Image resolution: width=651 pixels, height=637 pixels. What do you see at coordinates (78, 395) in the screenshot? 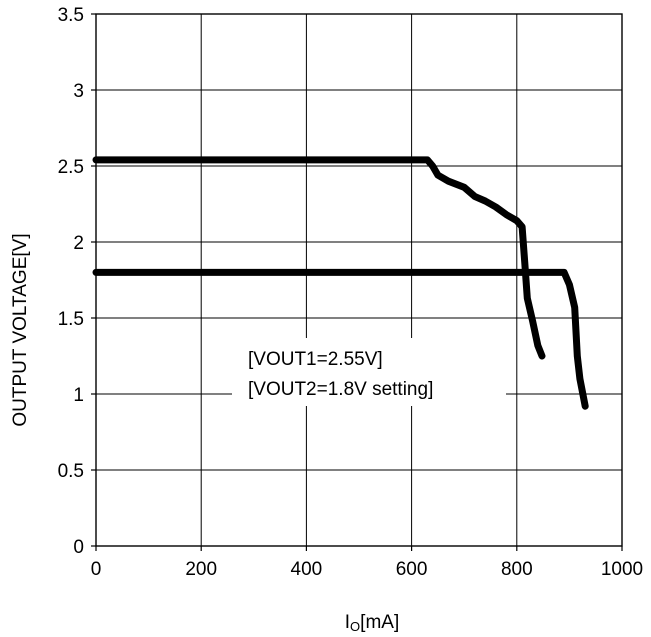
I see `y-tick-label: 1` at bounding box center [78, 395].